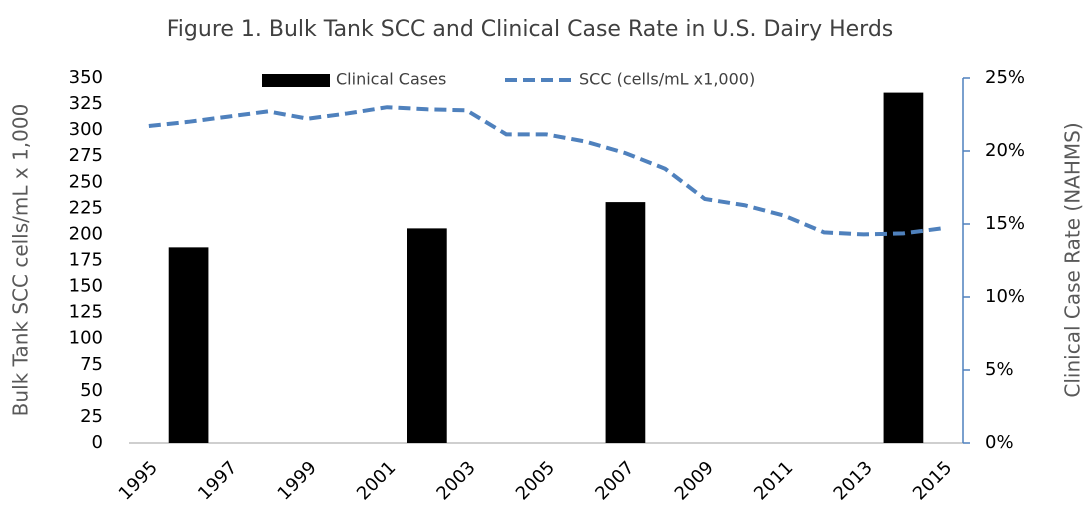 The width and height of the screenshot is (1088, 519). I want to click on x-tick-label: 2009, so click(694, 480).